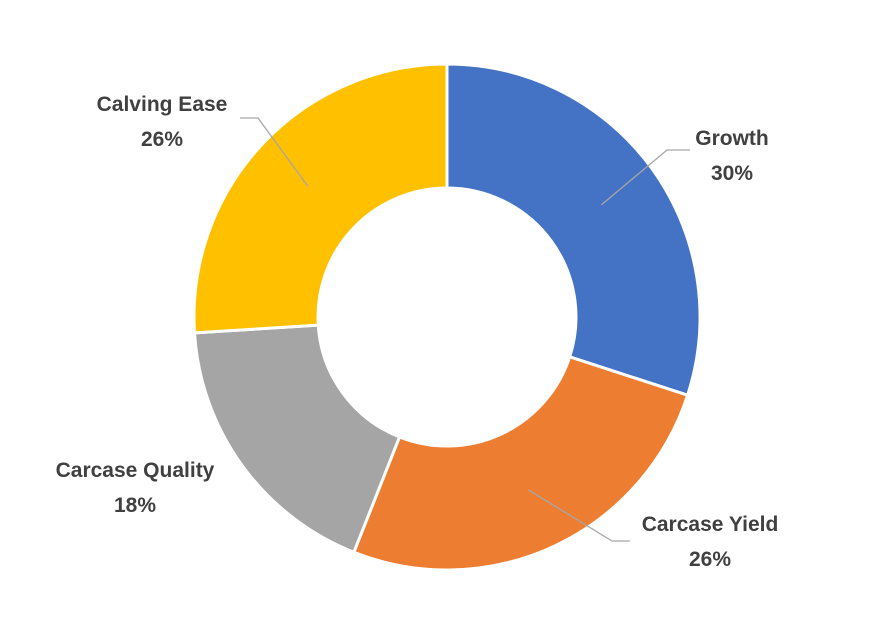  Describe the element at coordinates (135, 488) in the screenshot. I see `data-label-carcase-quality: Carcase Quality 18%` at that location.